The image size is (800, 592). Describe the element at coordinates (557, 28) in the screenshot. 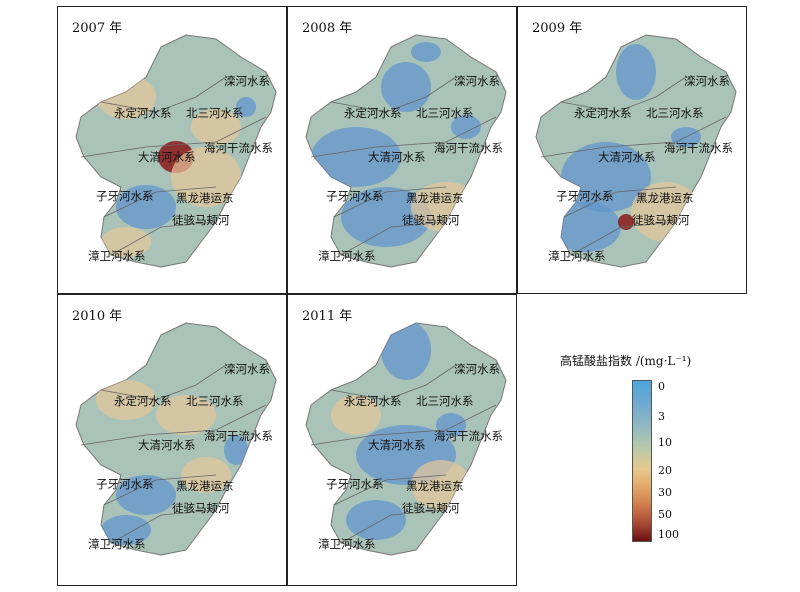

I see `year-label: 2009 年` at that location.